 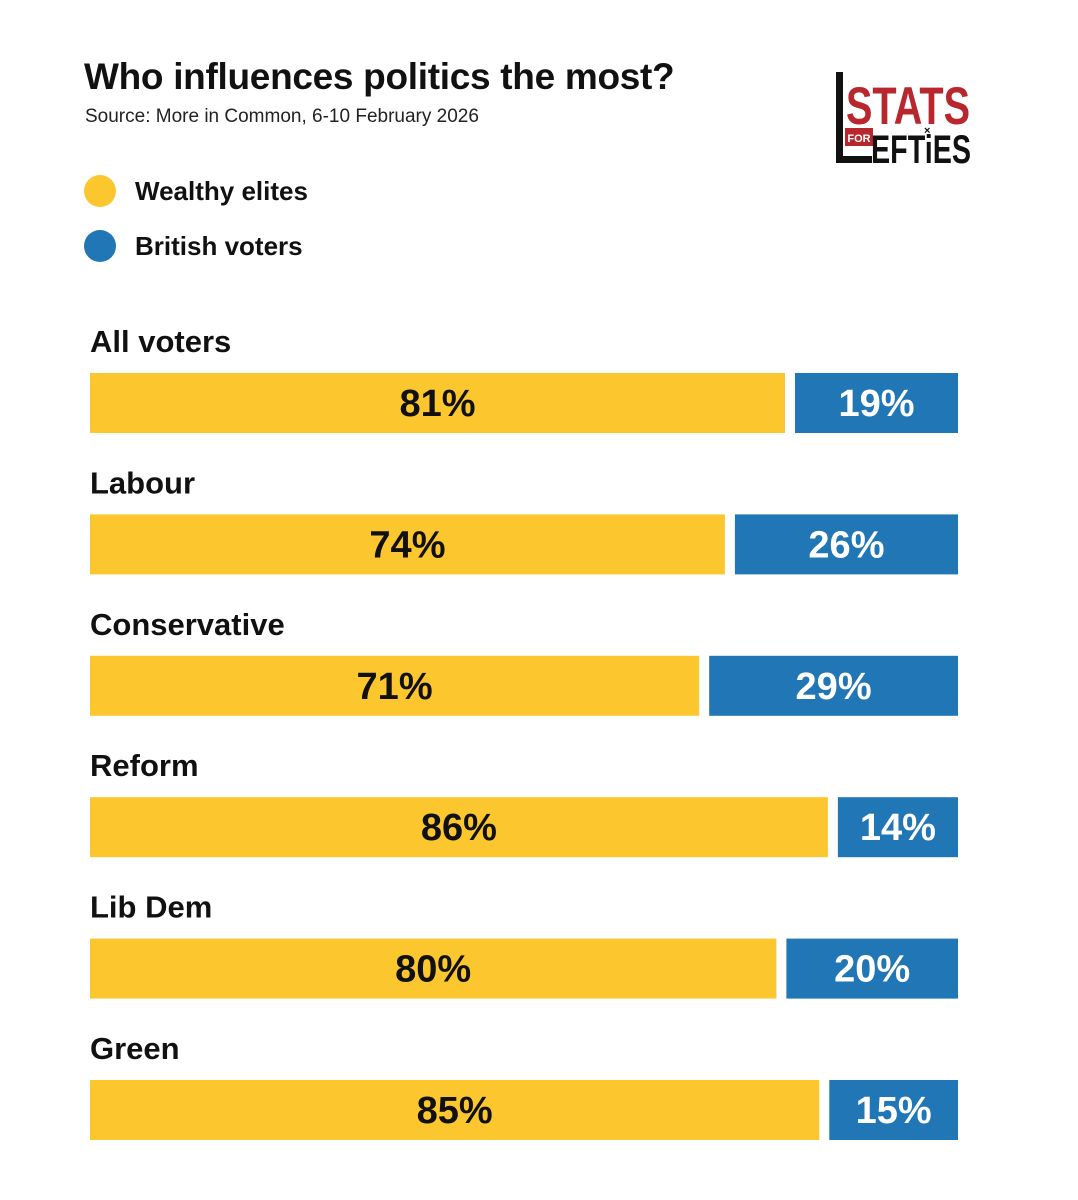 I want to click on category-label-labour: Labour, so click(x=142, y=482).